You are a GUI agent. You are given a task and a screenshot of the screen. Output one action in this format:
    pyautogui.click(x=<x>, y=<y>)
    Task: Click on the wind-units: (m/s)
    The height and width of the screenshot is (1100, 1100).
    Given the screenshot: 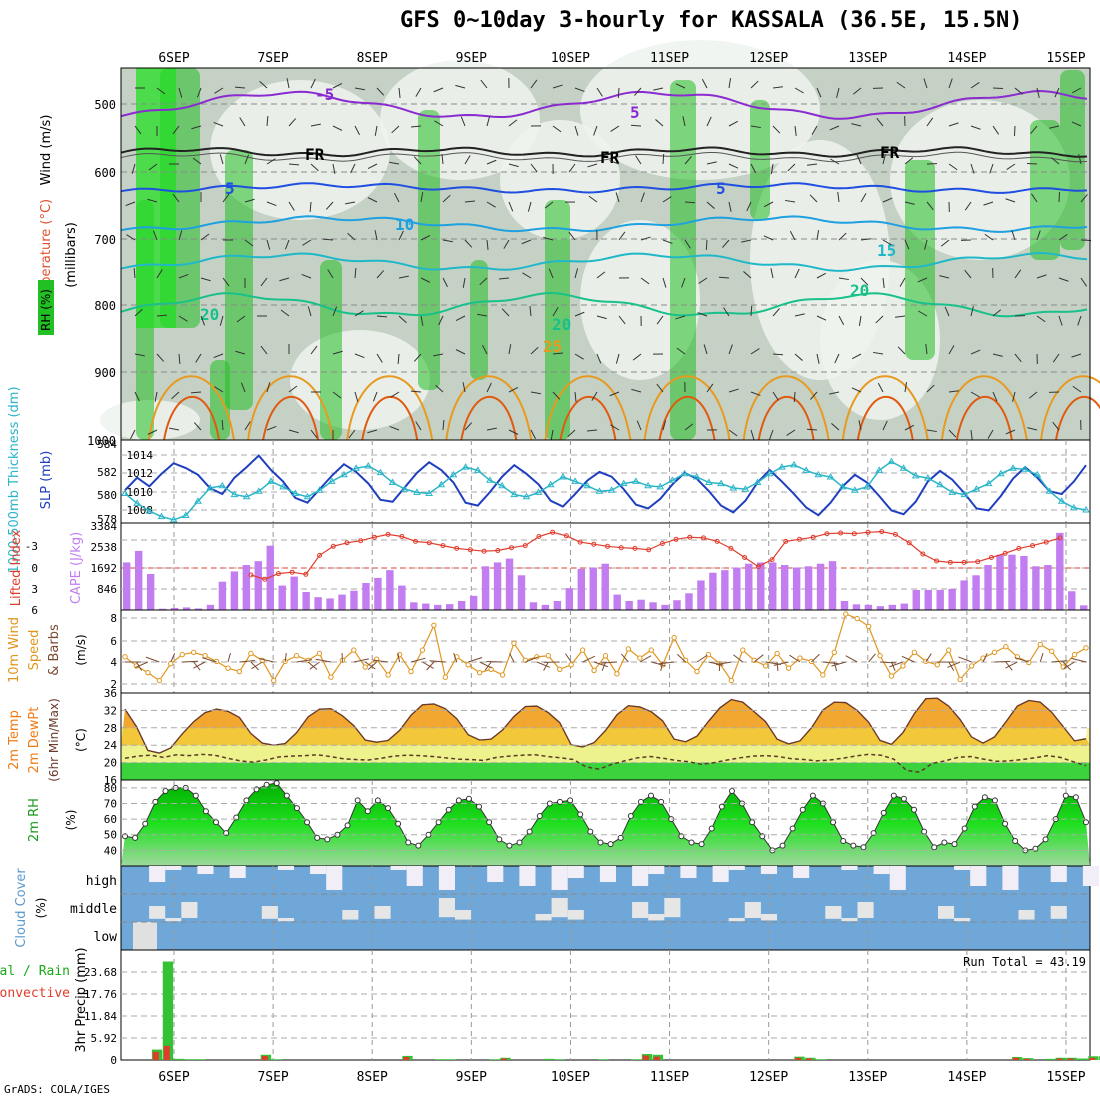 What is the action you would take?
    pyautogui.click(x=81, y=649)
    